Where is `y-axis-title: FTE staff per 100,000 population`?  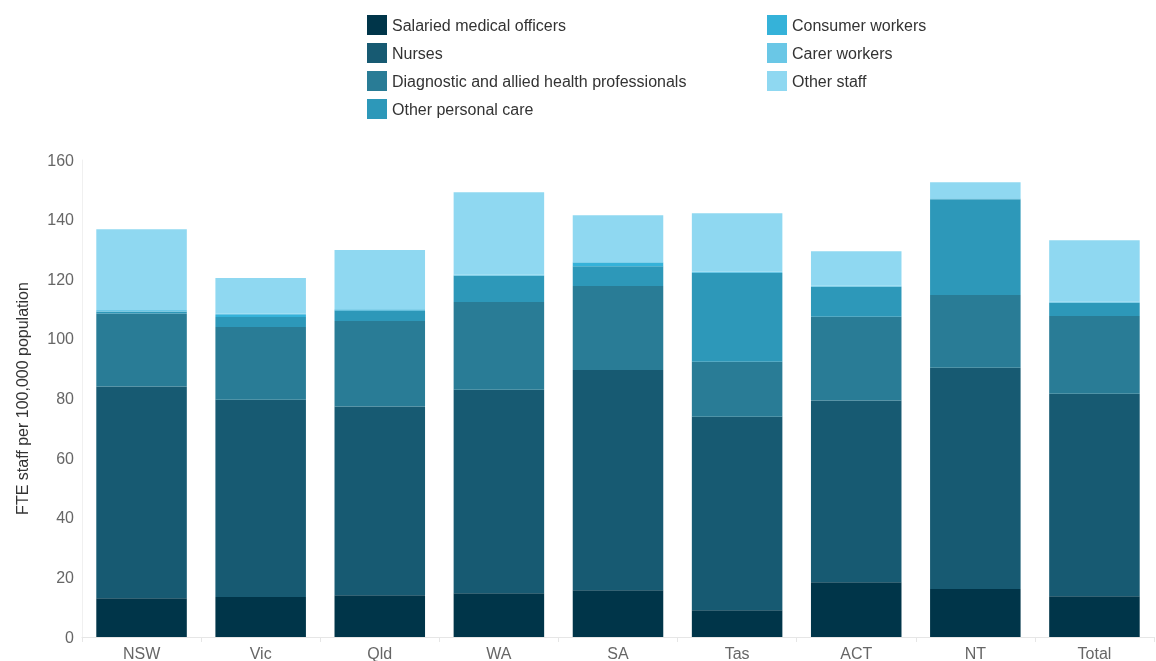
y-axis-title: FTE staff per 100,000 population is located at coordinates (22, 398).